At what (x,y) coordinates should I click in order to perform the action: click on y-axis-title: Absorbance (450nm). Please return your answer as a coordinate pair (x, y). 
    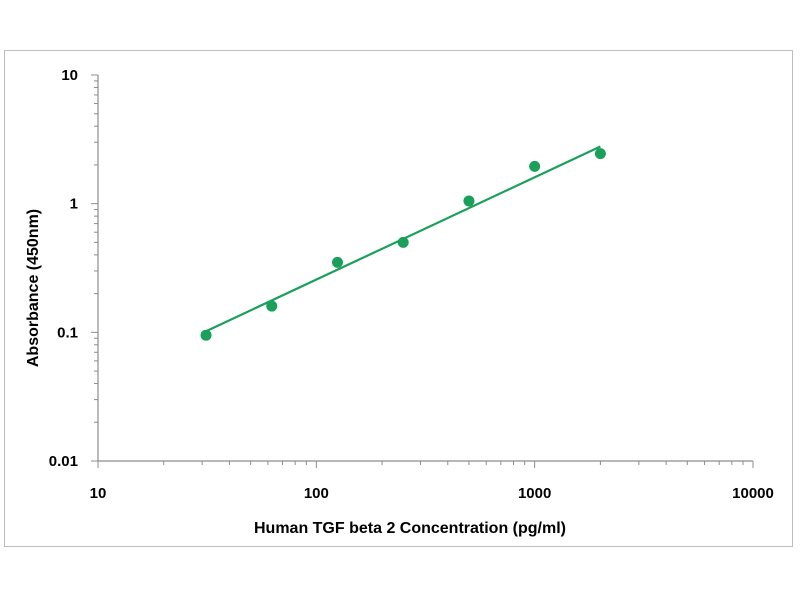
    Looking at the image, I should click on (33, 288).